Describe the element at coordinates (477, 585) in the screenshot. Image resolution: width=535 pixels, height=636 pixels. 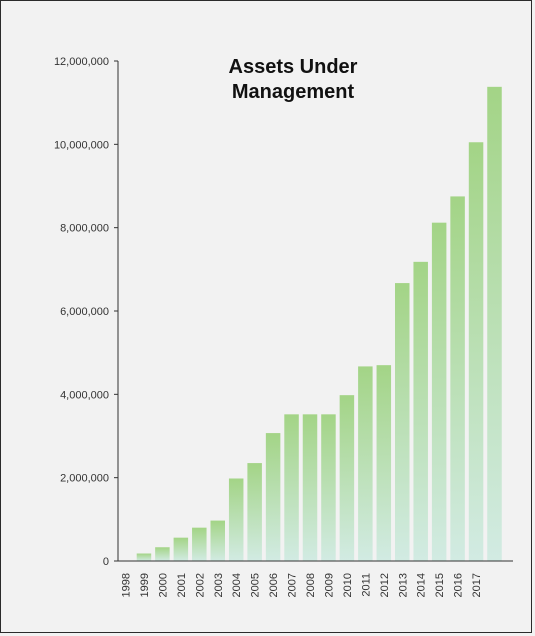
I see `x-tick-label: 2017` at that location.